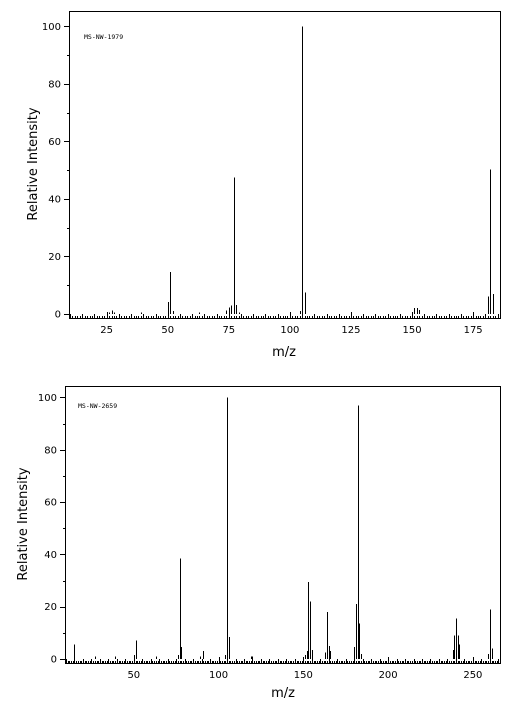 This screenshot has width=516, height=708. Describe the element at coordinates (285, 324) in the screenshot. I see `x-axis-ticks: 25 50 75 100 125 150 175` at that location.